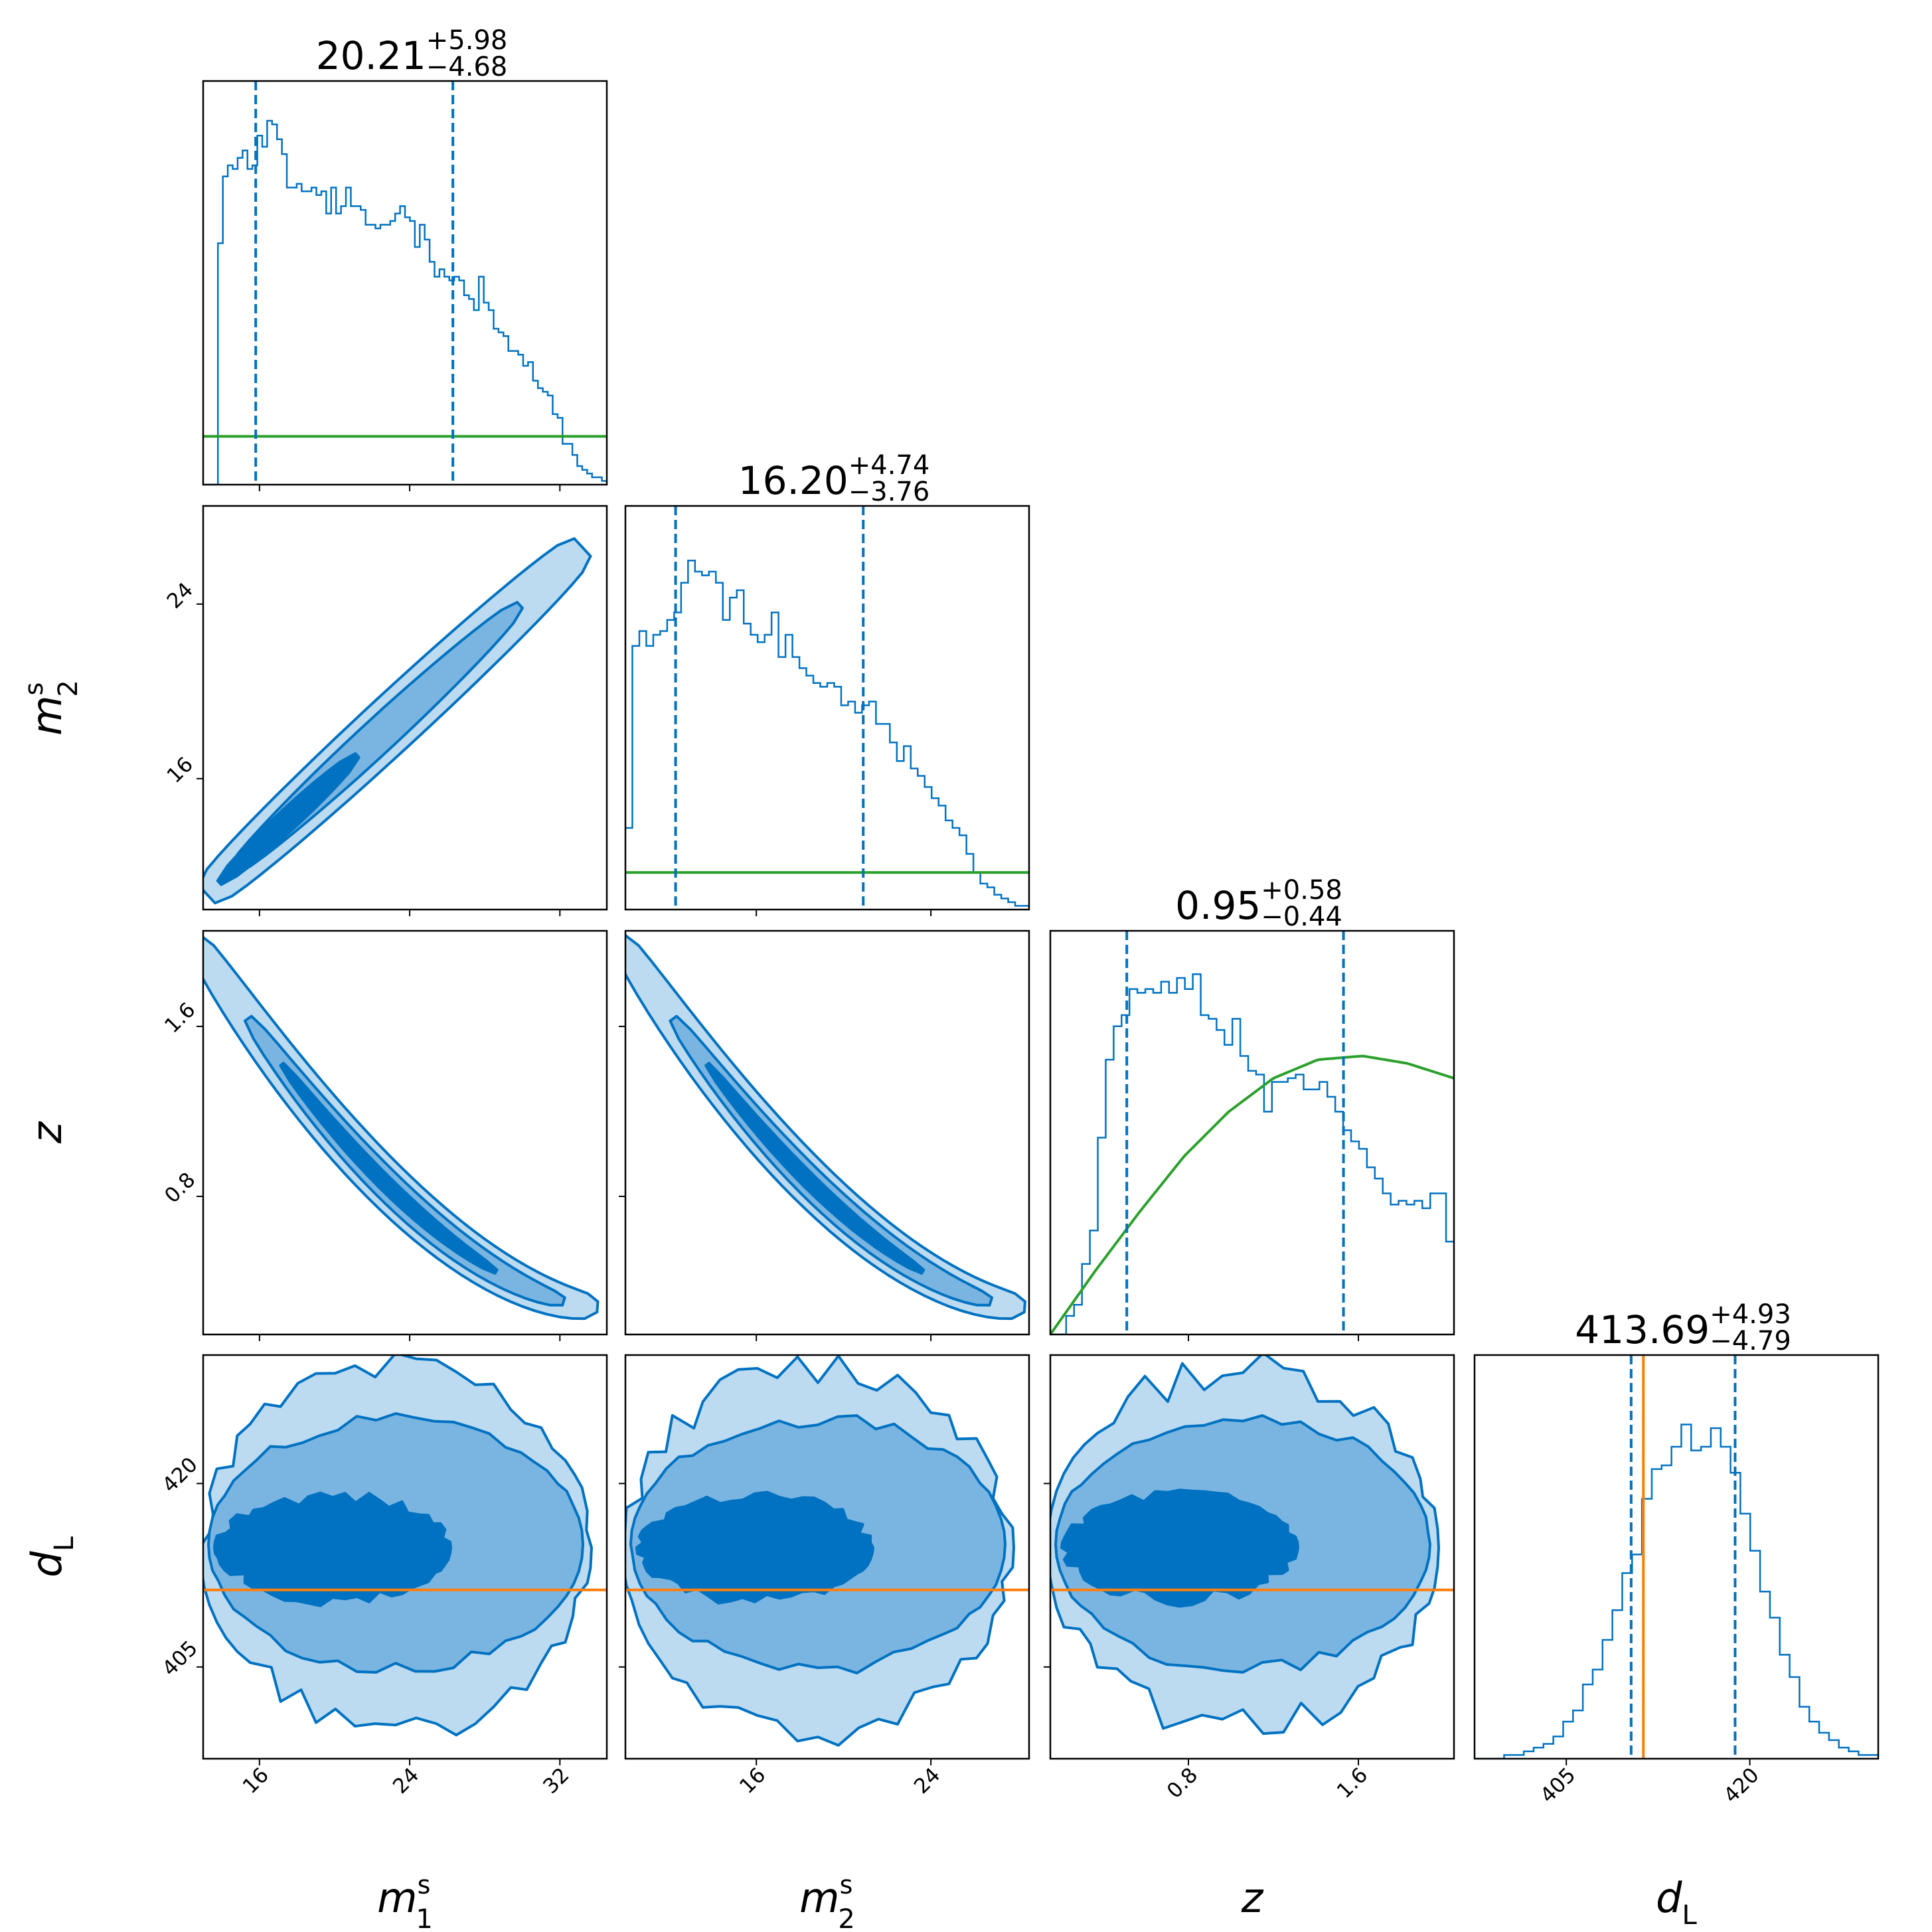 This screenshot has width=1932, height=1932. What do you see at coordinates (405, 302) in the screenshot?
I see `histogram-m1` at bounding box center [405, 302].